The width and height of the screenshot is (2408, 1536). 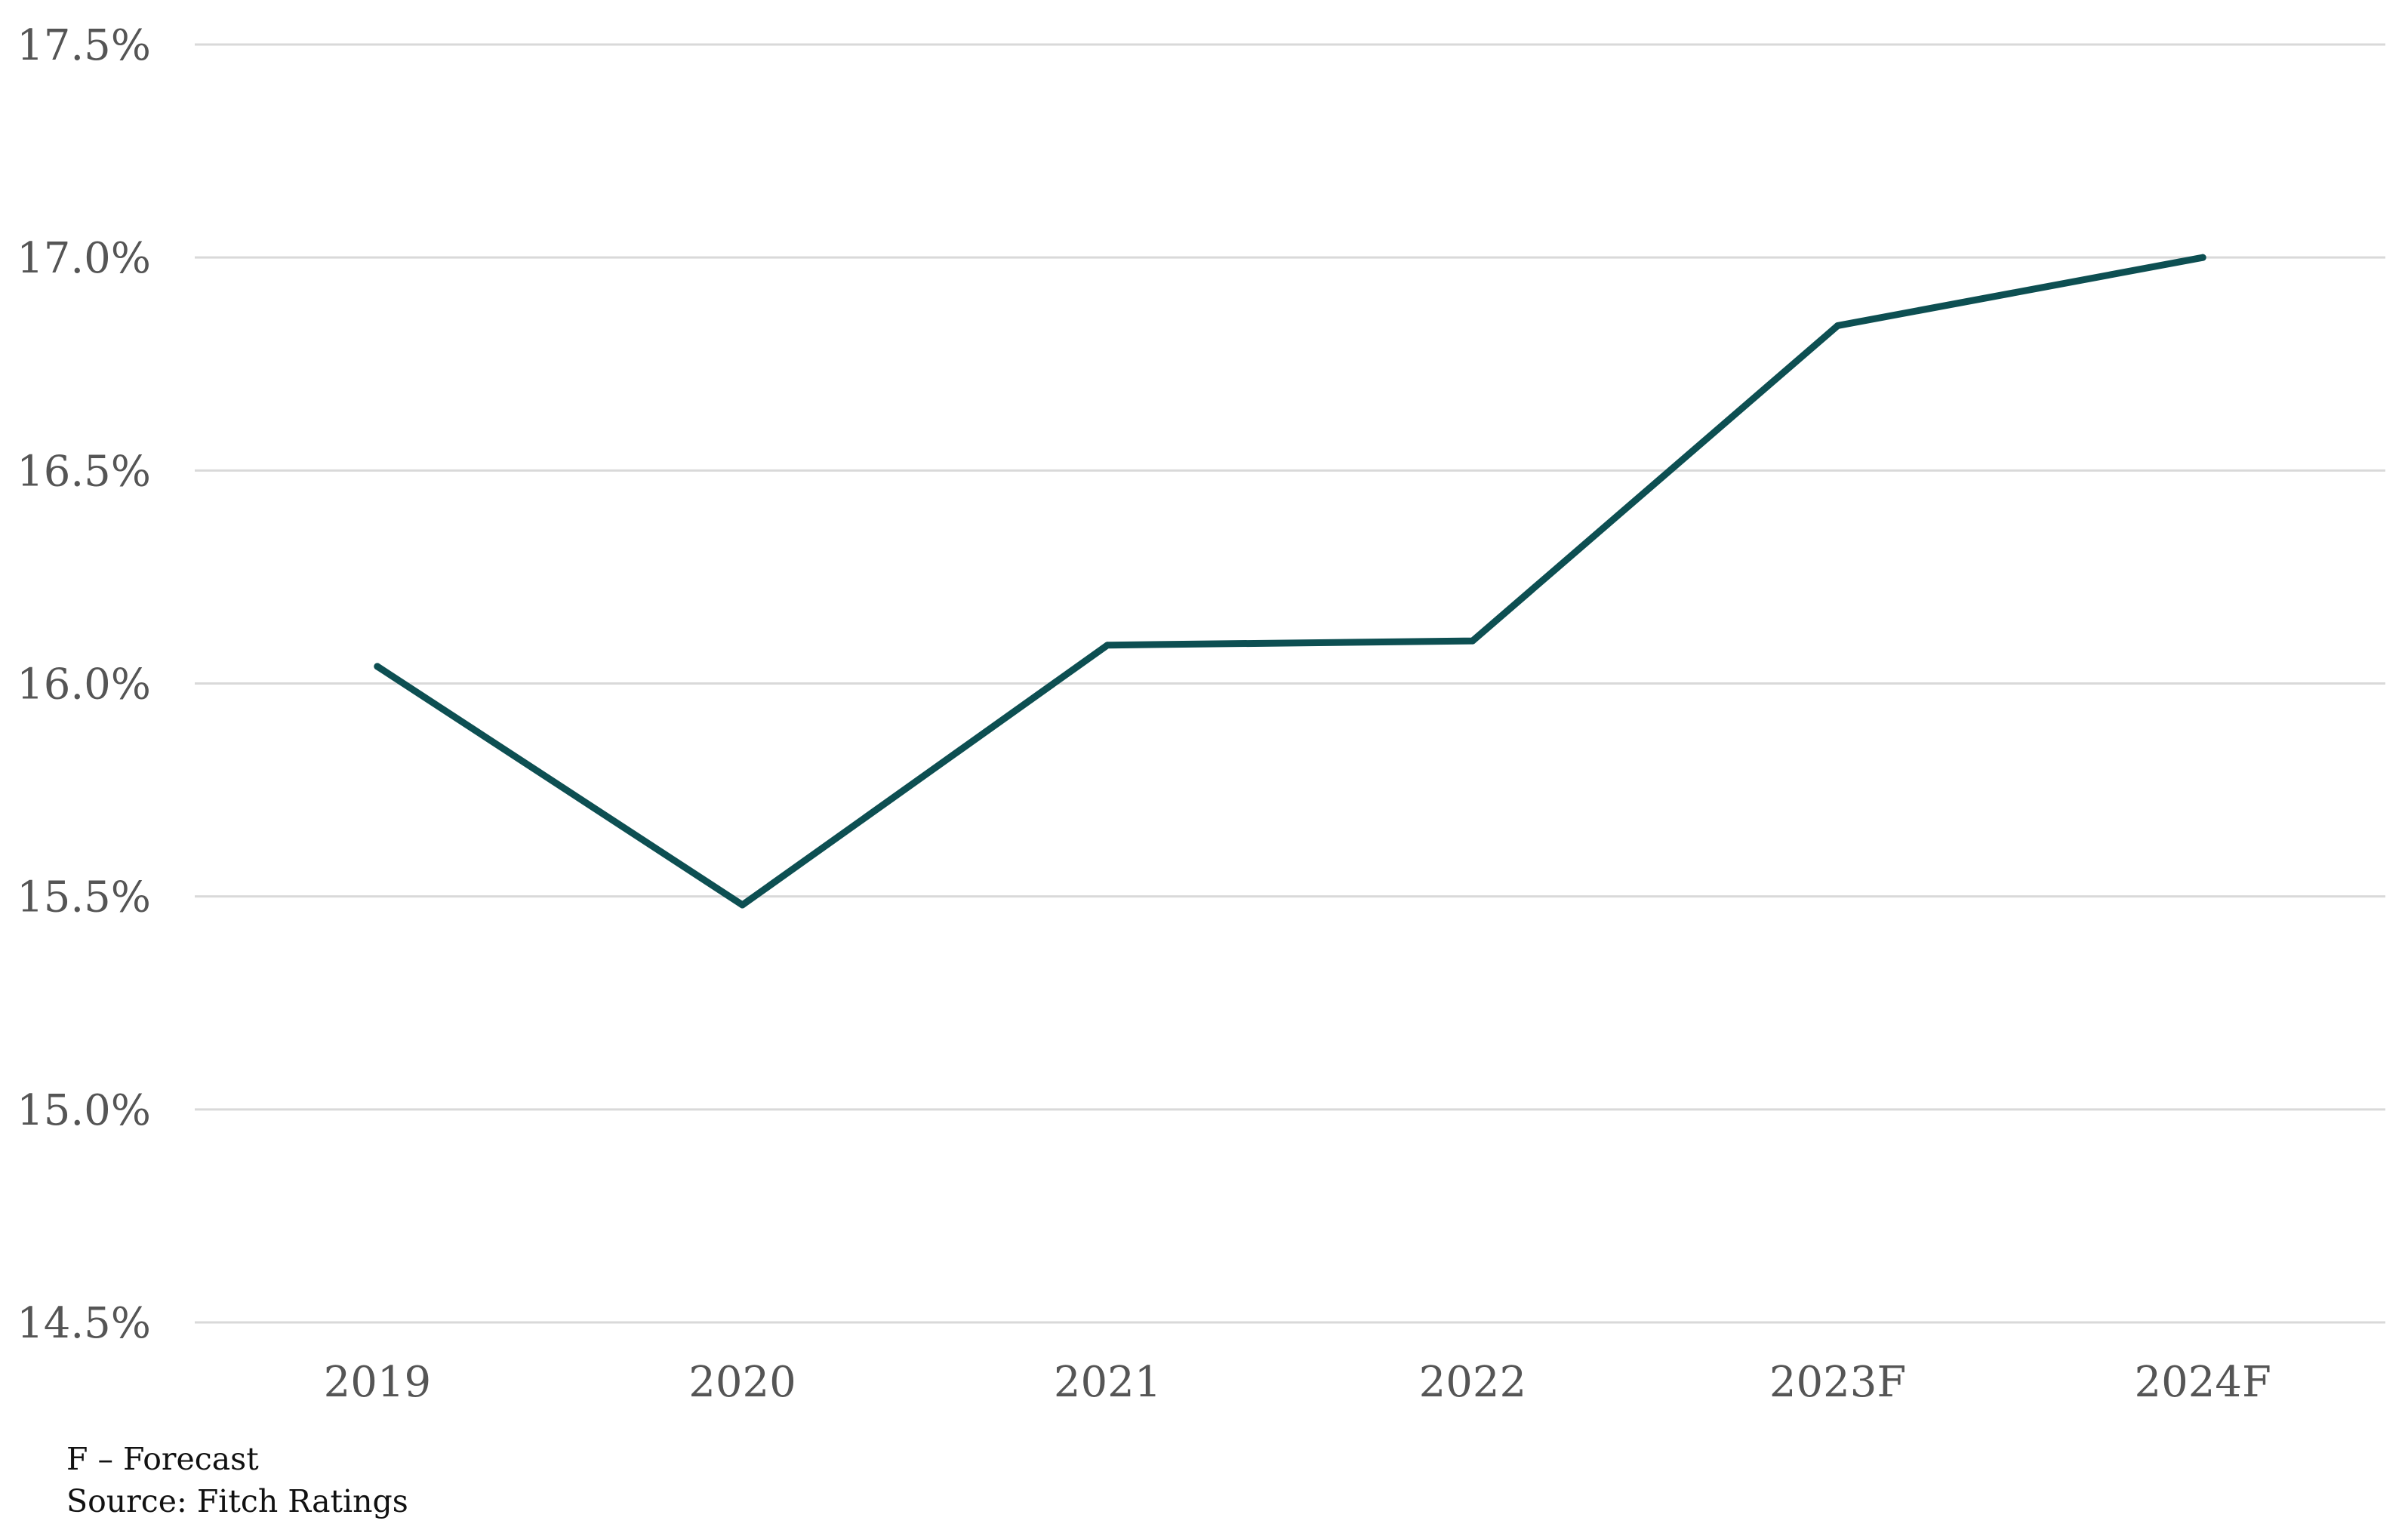 What do you see at coordinates (1108, 1382) in the screenshot?
I see `x-tick-label: 2021` at bounding box center [1108, 1382].